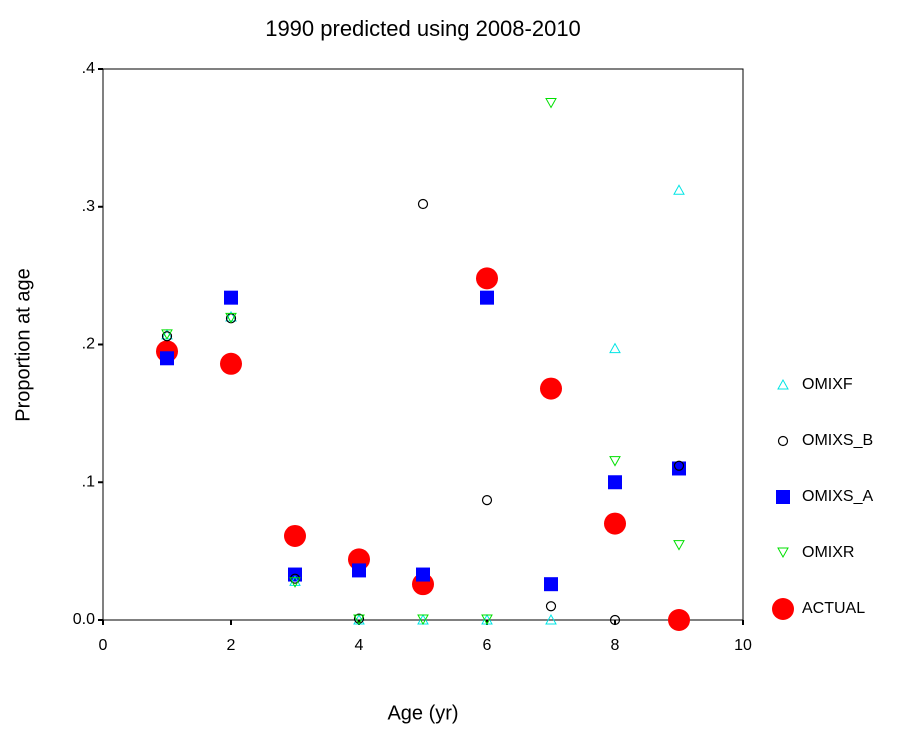 This screenshot has height=739, width=900. I want to click on y-tick-label: .3, so click(88, 206).